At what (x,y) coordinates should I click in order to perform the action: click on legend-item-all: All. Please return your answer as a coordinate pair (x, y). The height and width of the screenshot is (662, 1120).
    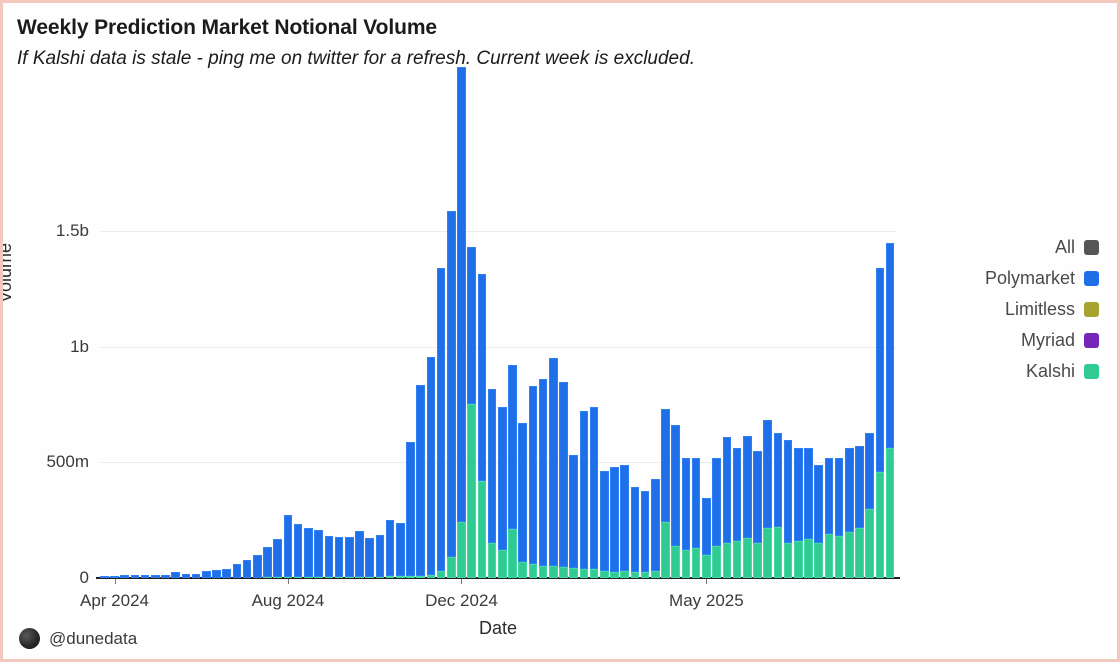
    Looking at the image, I should click on (1019, 247).